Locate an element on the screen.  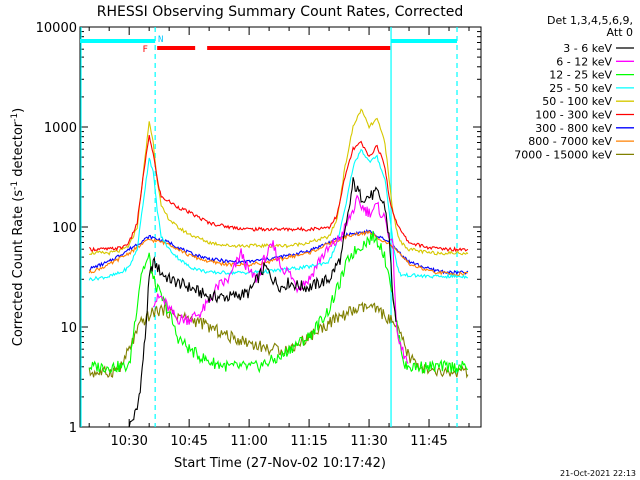
x-tick-label: 11:15 is located at coordinates (308, 441).